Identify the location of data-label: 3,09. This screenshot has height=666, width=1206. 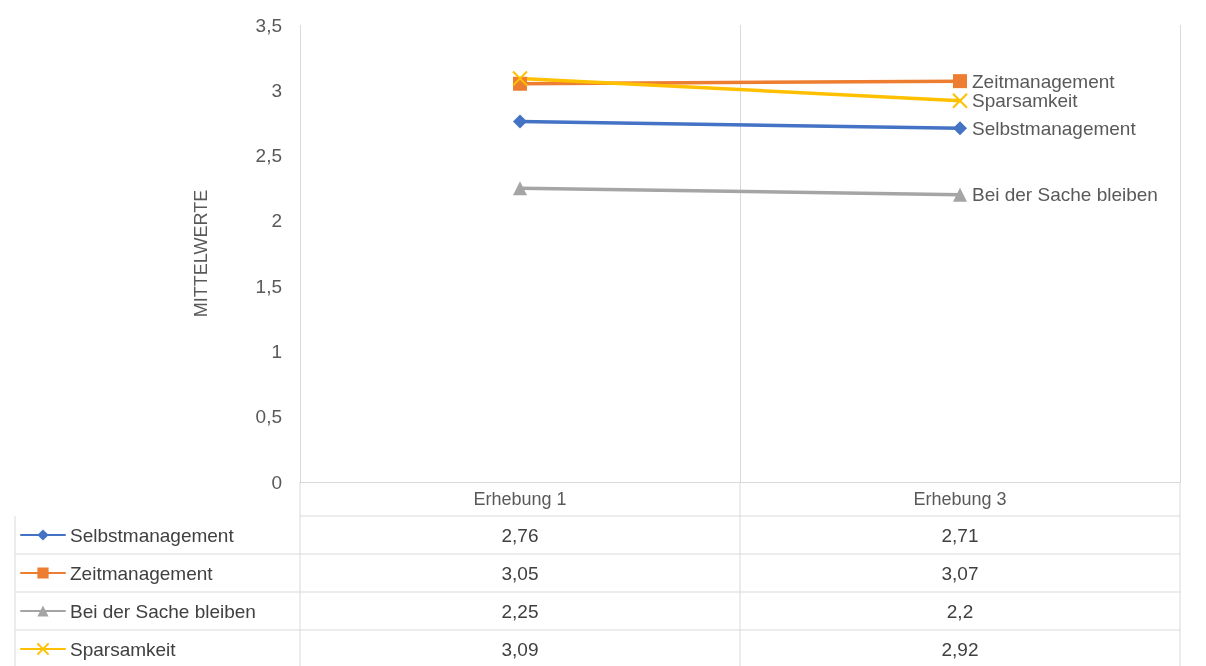
(520, 649).